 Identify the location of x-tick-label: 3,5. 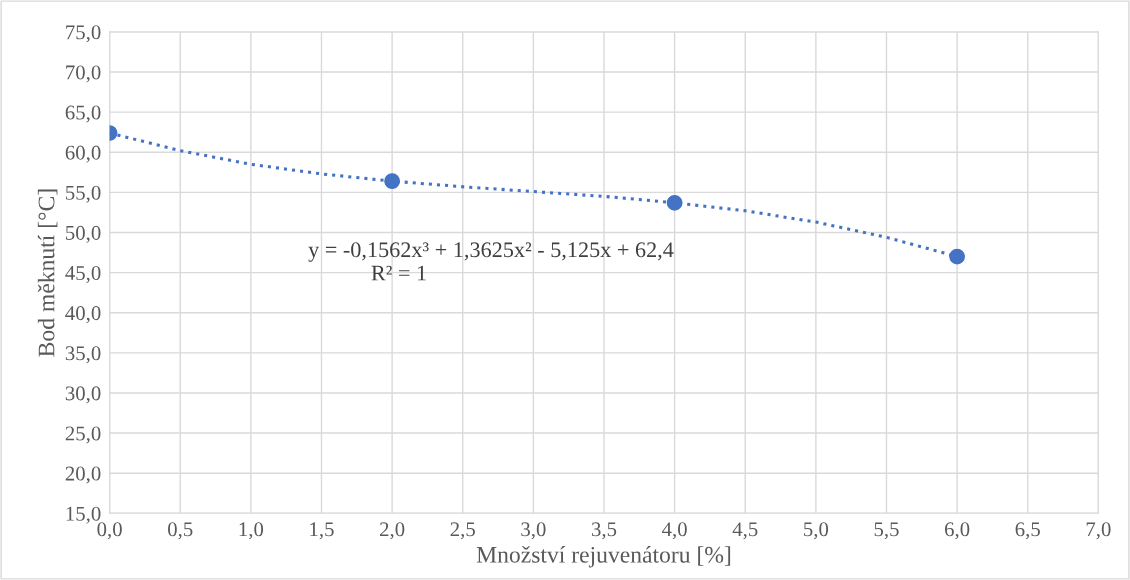
(604, 531).